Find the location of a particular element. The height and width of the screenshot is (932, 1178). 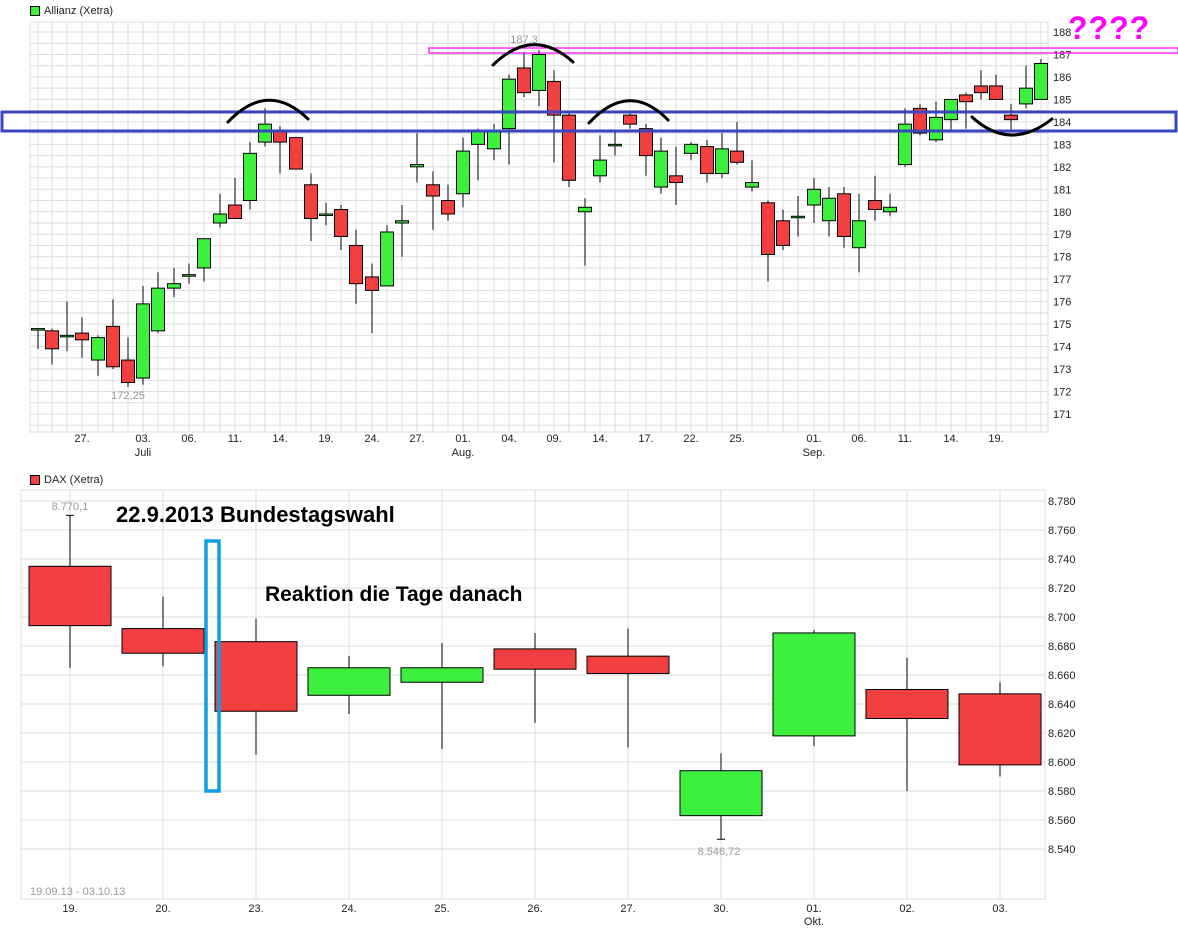

low-value-label: 172,25 is located at coordinates (128, 396).